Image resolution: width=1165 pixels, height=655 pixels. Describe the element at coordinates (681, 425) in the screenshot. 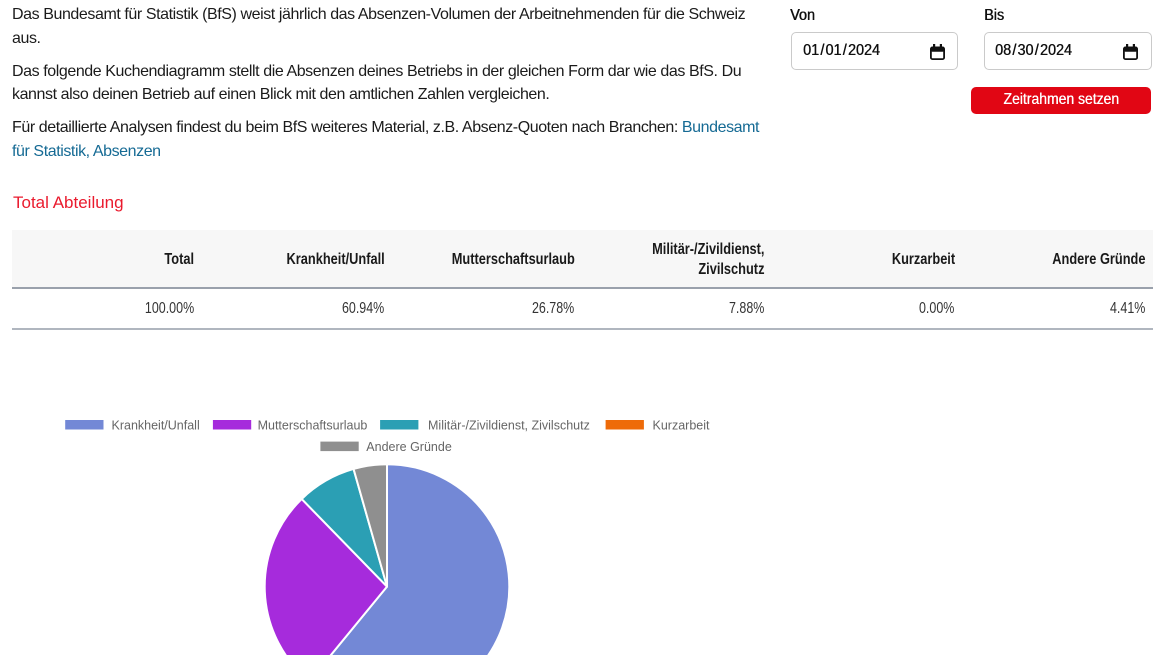

I see `svg-text: Kurzarbeit` at that location.